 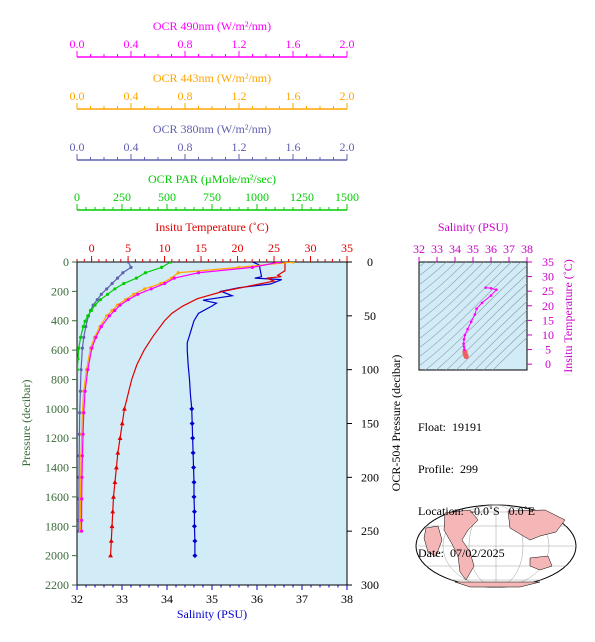 I want to click on pressure-tick-label: 600, so click(x=60, y=350).